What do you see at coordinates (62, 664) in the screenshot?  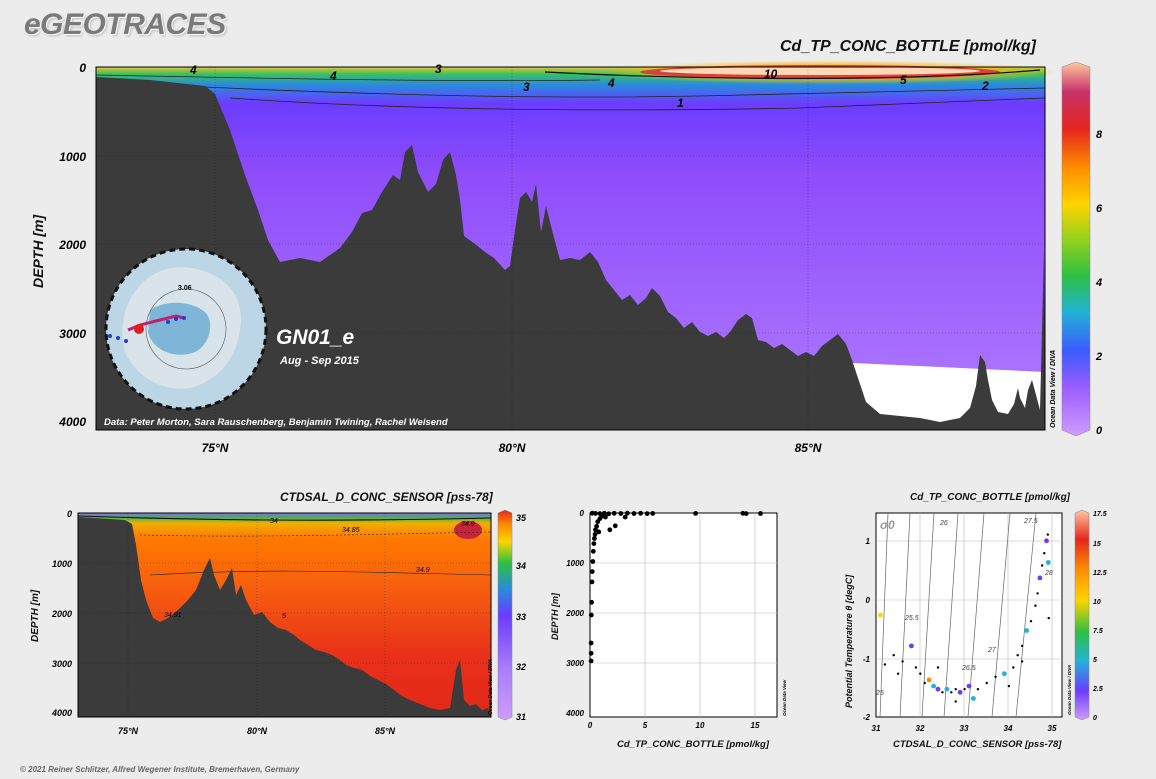 I see `sal-y-tick-3000: 3000` at bounding box center [62, 664].